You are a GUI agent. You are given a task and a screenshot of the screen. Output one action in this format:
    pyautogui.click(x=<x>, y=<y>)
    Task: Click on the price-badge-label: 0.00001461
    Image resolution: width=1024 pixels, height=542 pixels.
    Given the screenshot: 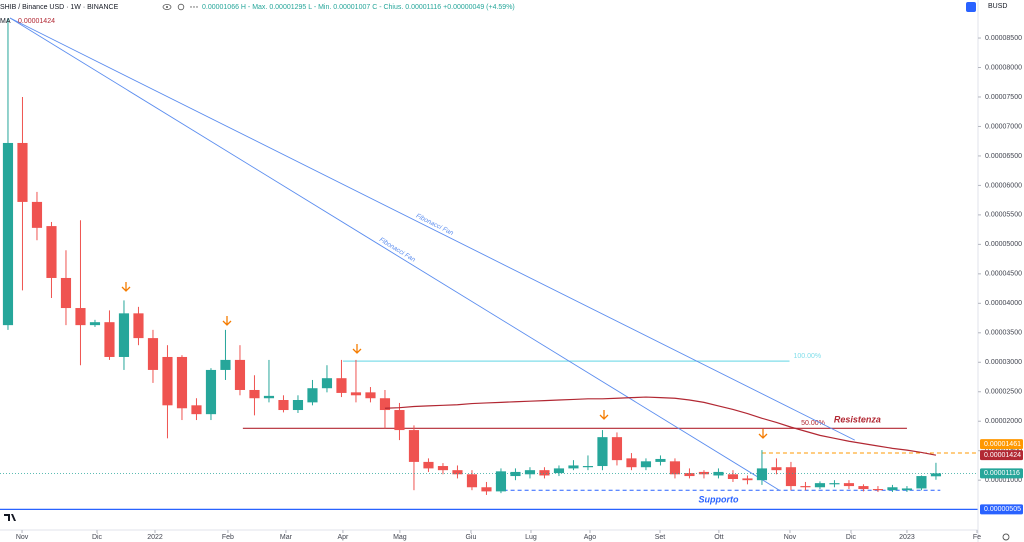 What is the action you would take?
    pyautogui.click(x=1002, y=444)
    